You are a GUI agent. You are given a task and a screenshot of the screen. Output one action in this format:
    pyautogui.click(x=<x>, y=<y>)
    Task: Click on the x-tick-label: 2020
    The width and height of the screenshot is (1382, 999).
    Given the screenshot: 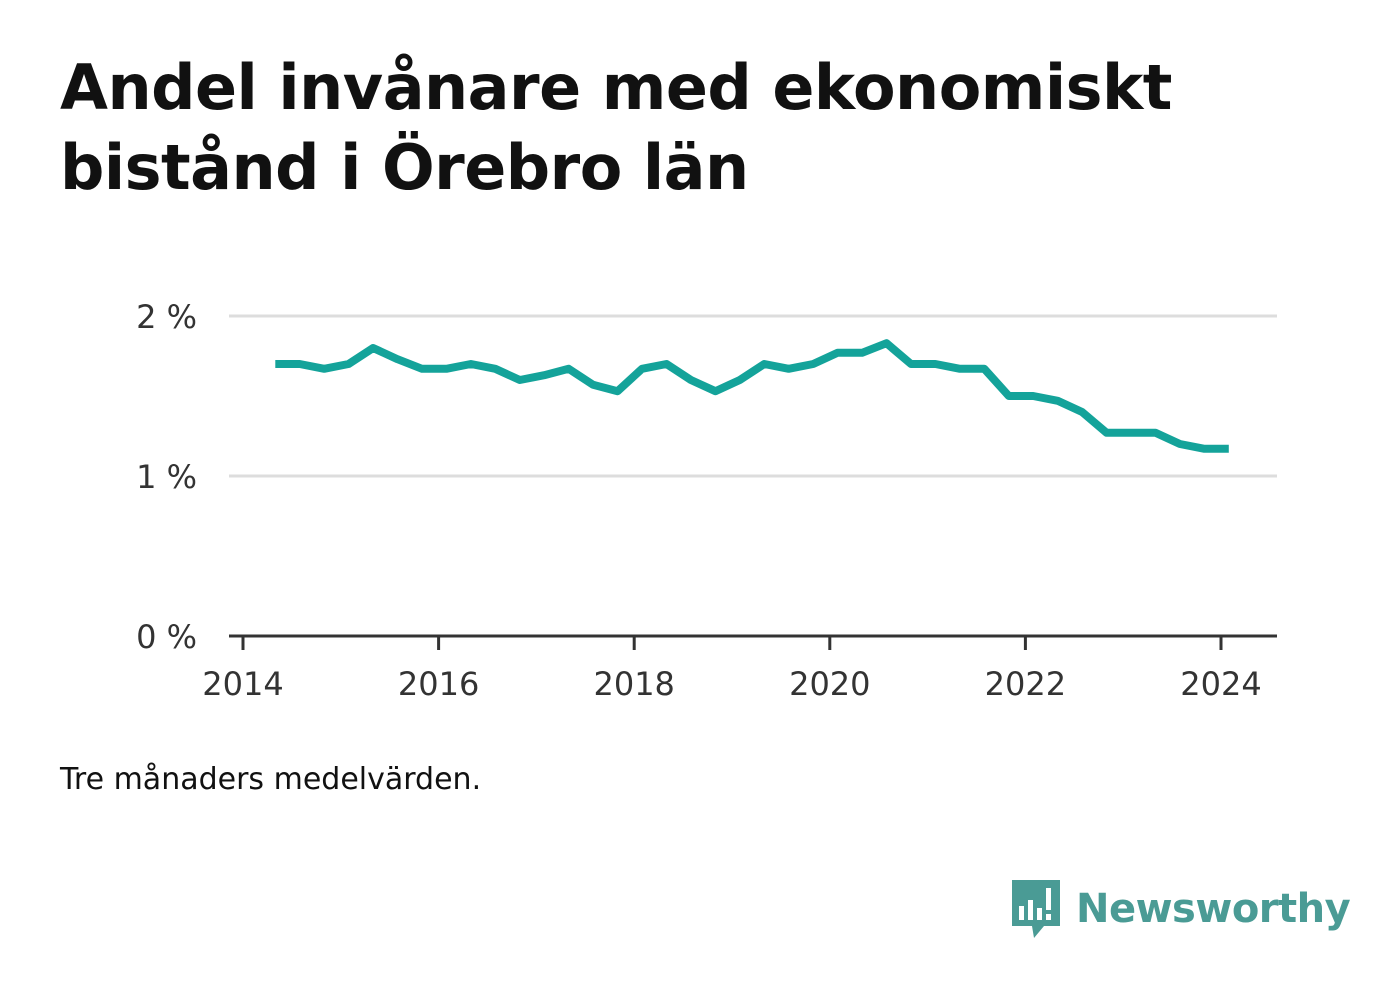 What is the action you would take?
    pyautogui.click(x=829, y=684)
    